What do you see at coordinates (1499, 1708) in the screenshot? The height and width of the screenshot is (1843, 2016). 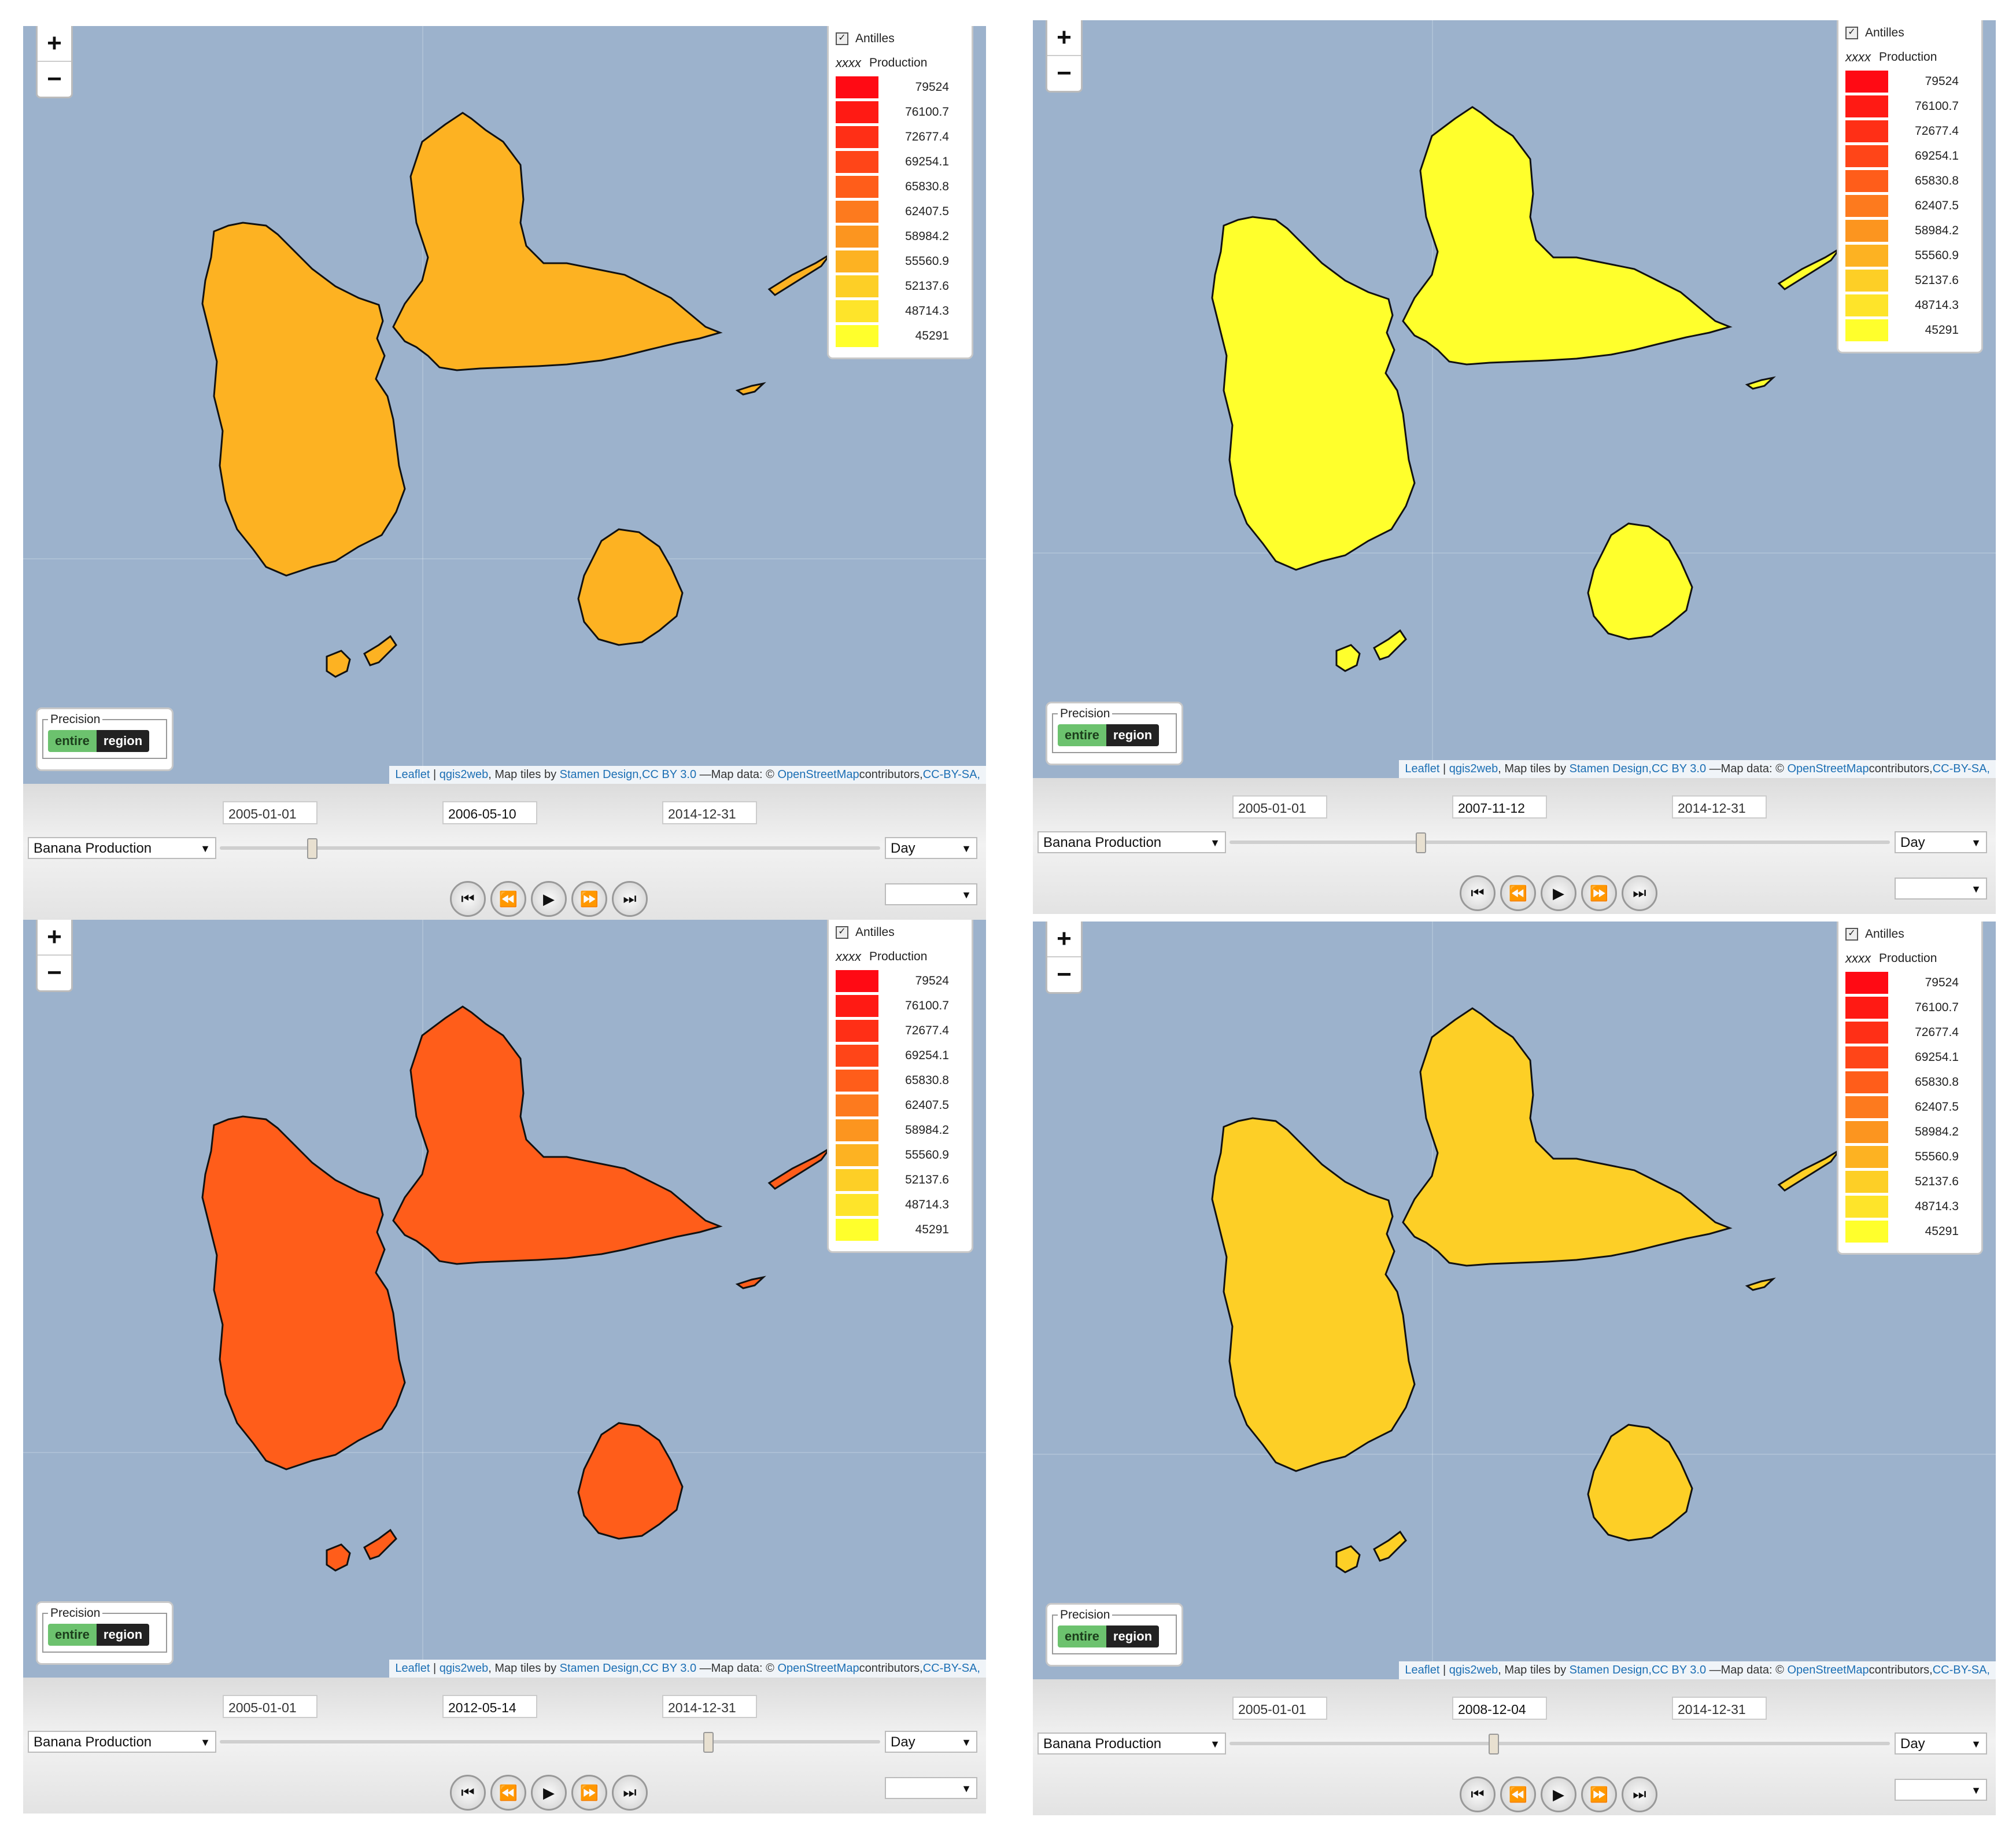 I see `current-date-field: 2008-12-04` at bounding box center [1499, 1708].